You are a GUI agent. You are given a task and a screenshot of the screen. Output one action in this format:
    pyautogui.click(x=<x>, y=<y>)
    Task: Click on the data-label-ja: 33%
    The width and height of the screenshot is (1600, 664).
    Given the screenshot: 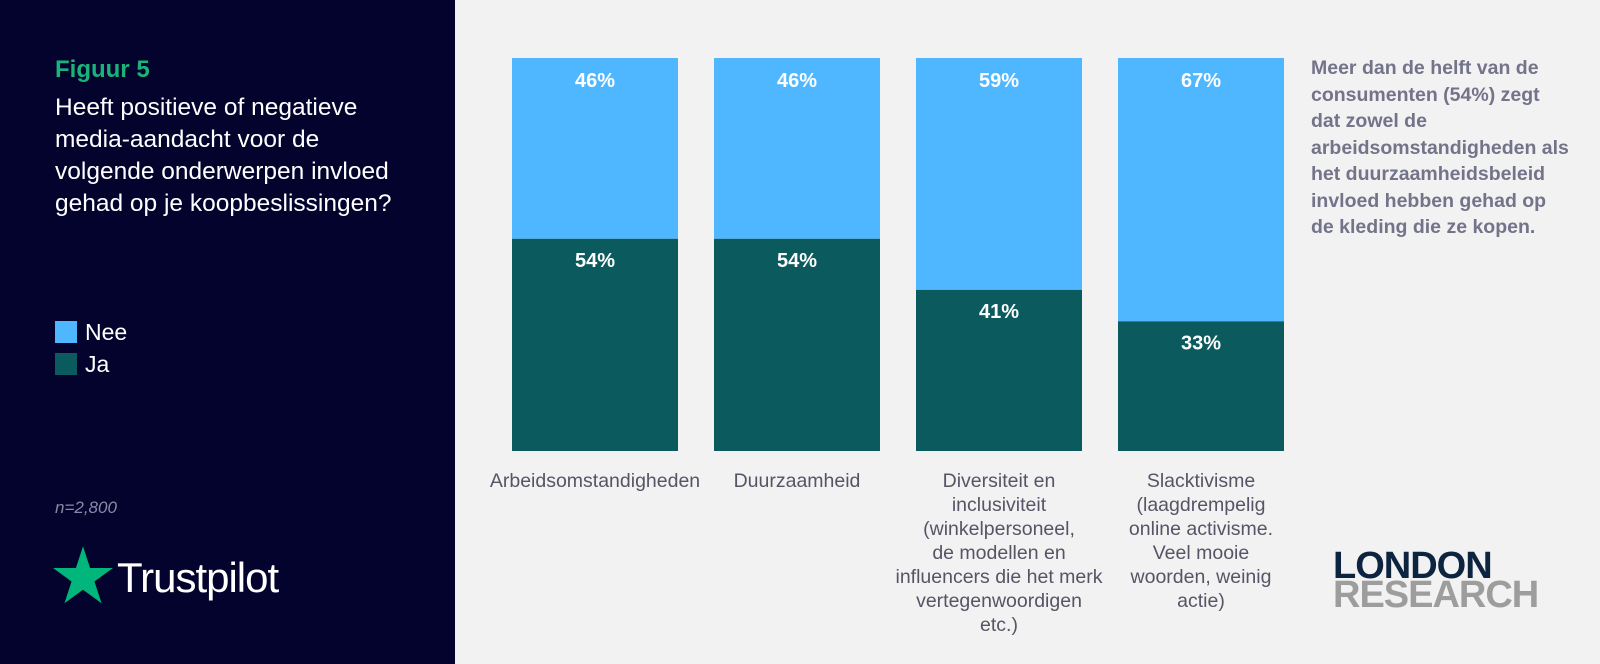 What is the action you would take?
    pyautogui.click(x=1201, y=343)
    